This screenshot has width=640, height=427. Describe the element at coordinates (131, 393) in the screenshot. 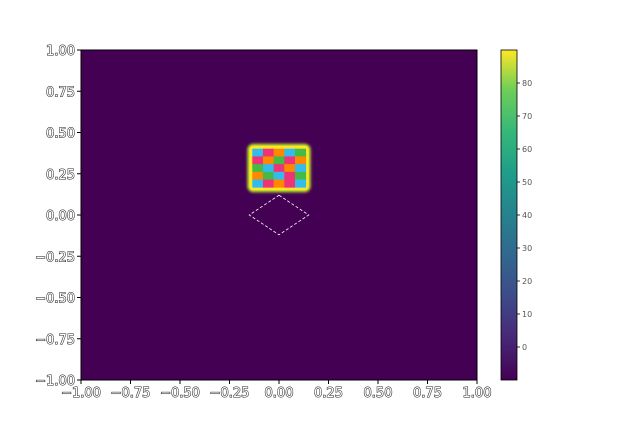

I see `x-tick-label: −0.75` at that location.